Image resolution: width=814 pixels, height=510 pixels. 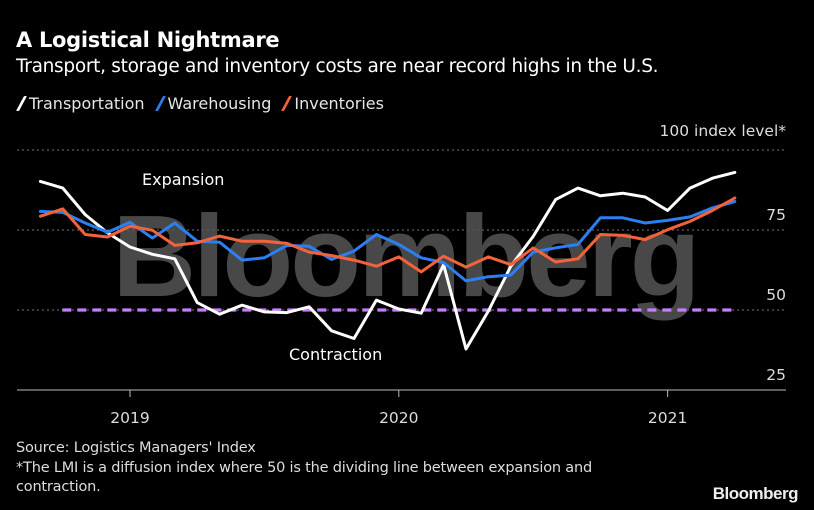 What do you see at coordinates (129, 418) in the screenshot?
I see `x-tick-label: 2019` at bounding box center [129, 418].